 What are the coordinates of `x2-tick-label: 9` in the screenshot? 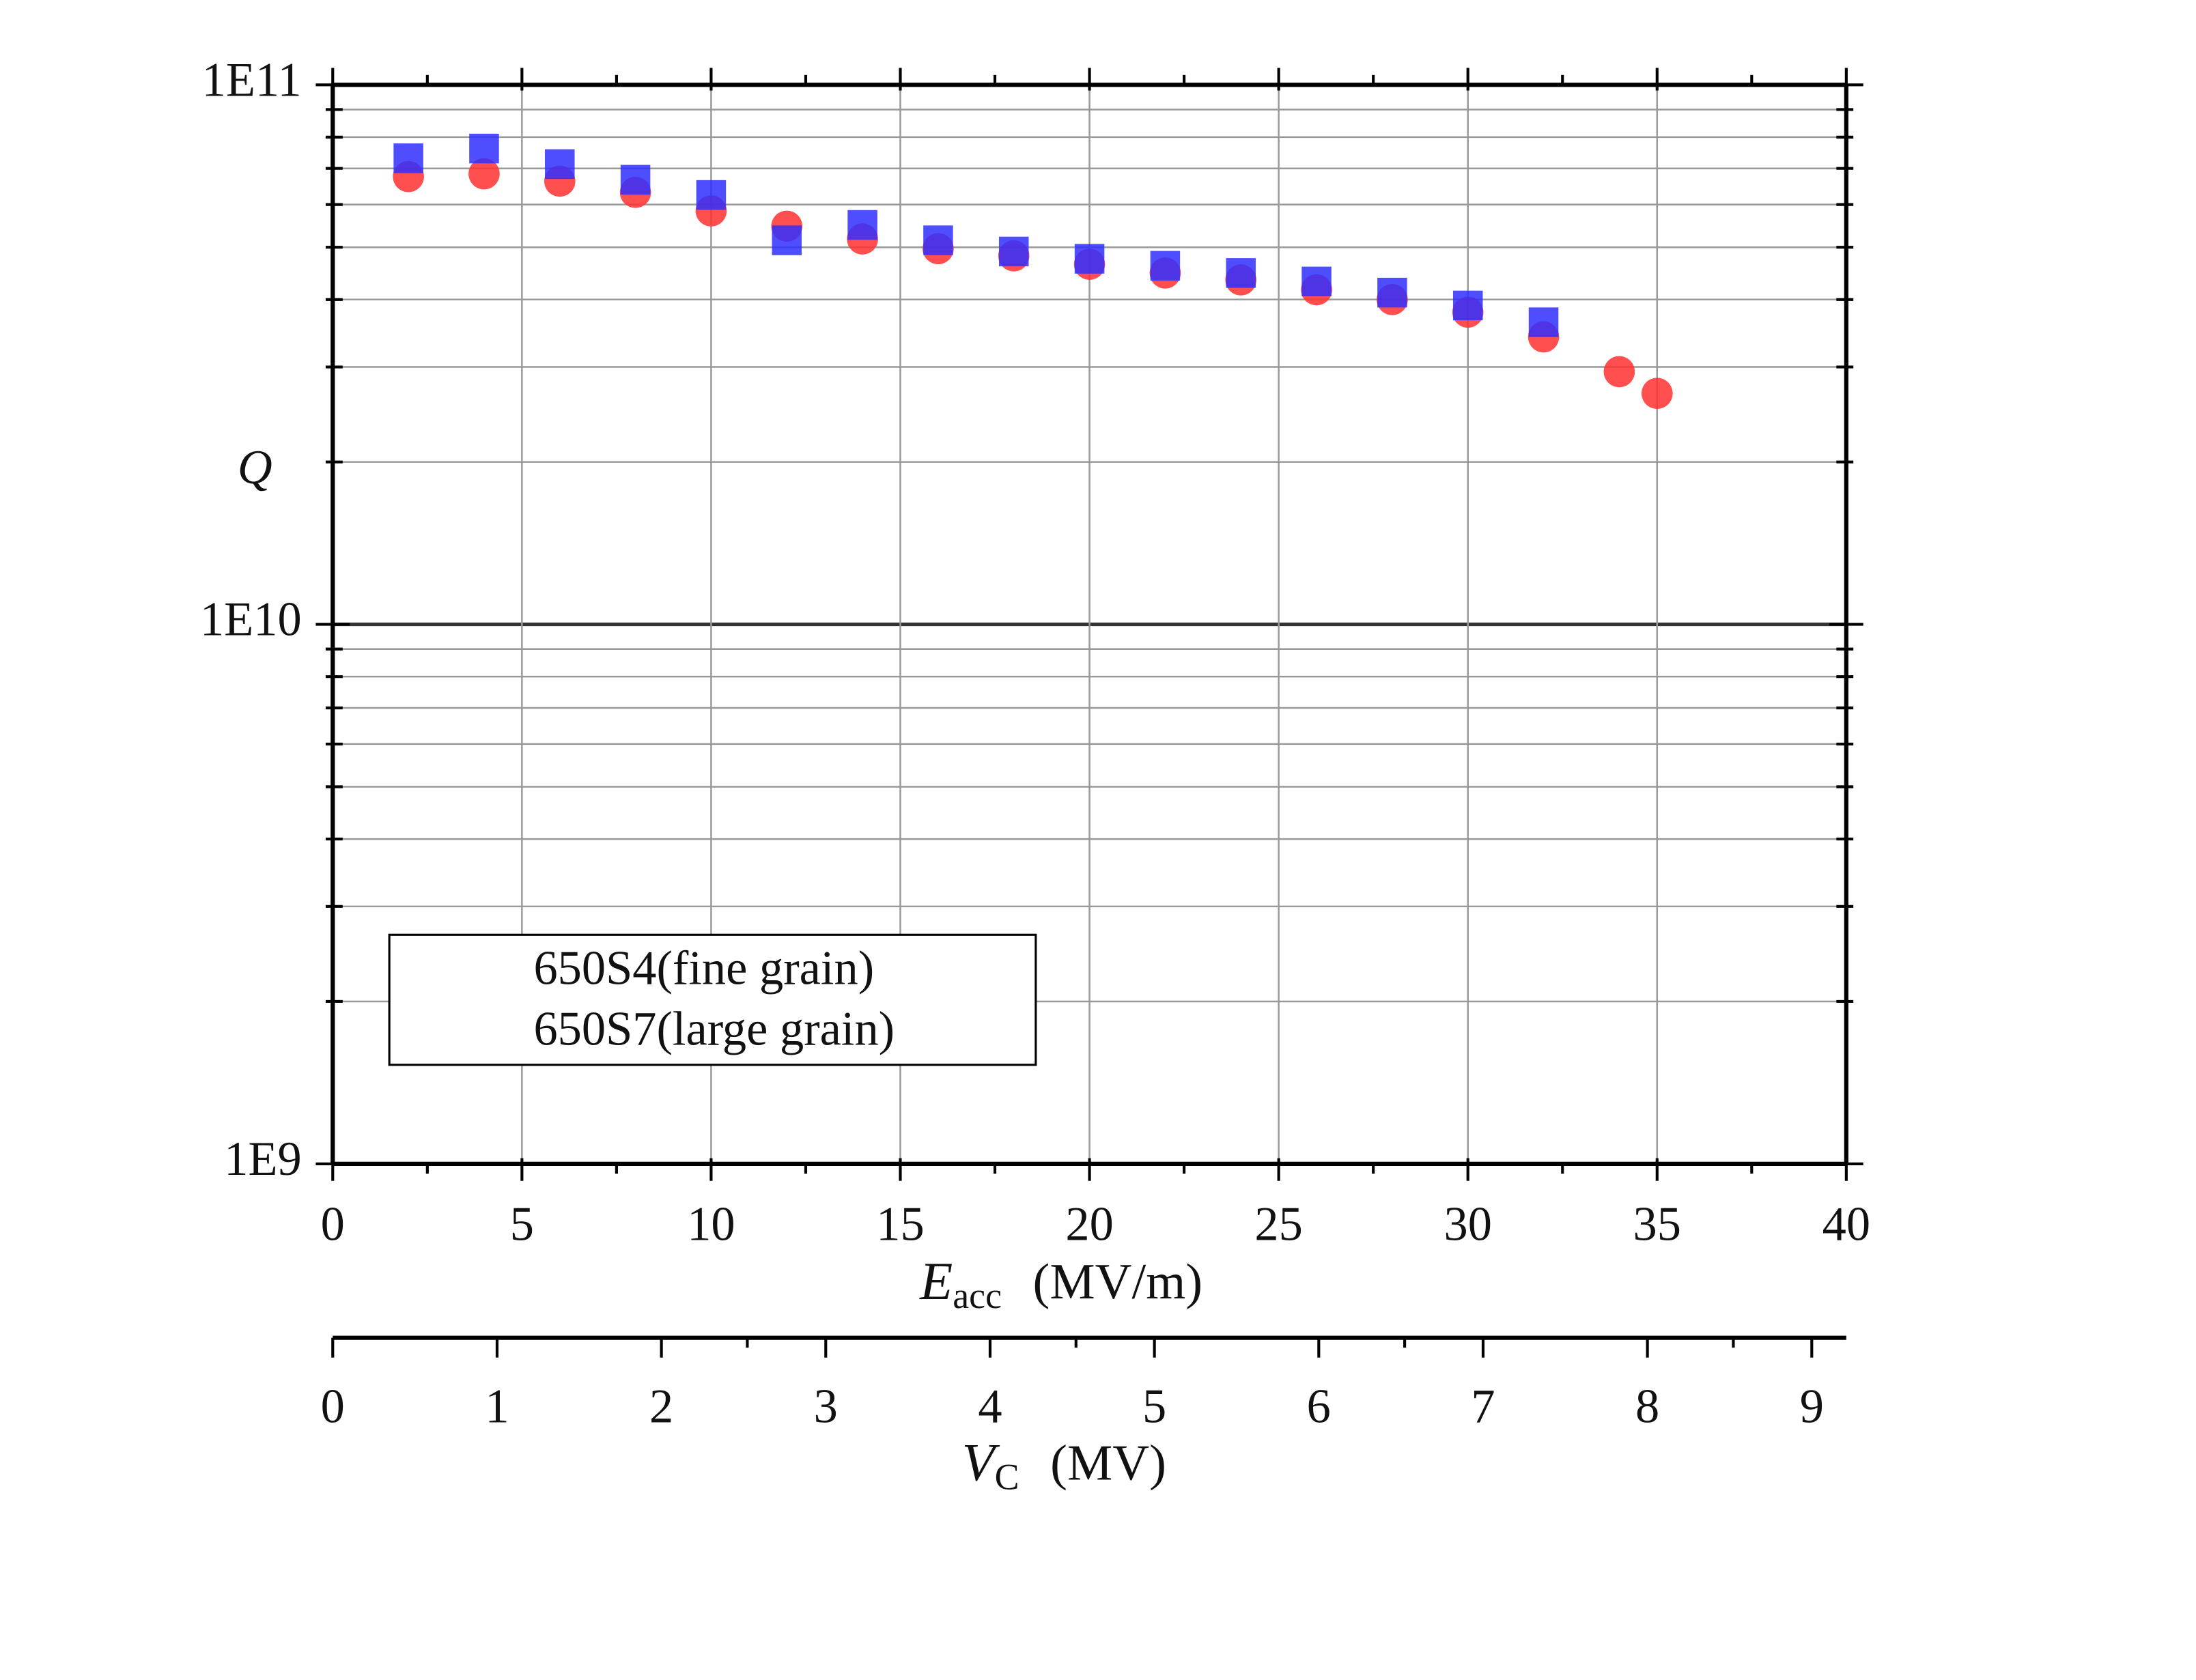 It's located at (1812, 1407).